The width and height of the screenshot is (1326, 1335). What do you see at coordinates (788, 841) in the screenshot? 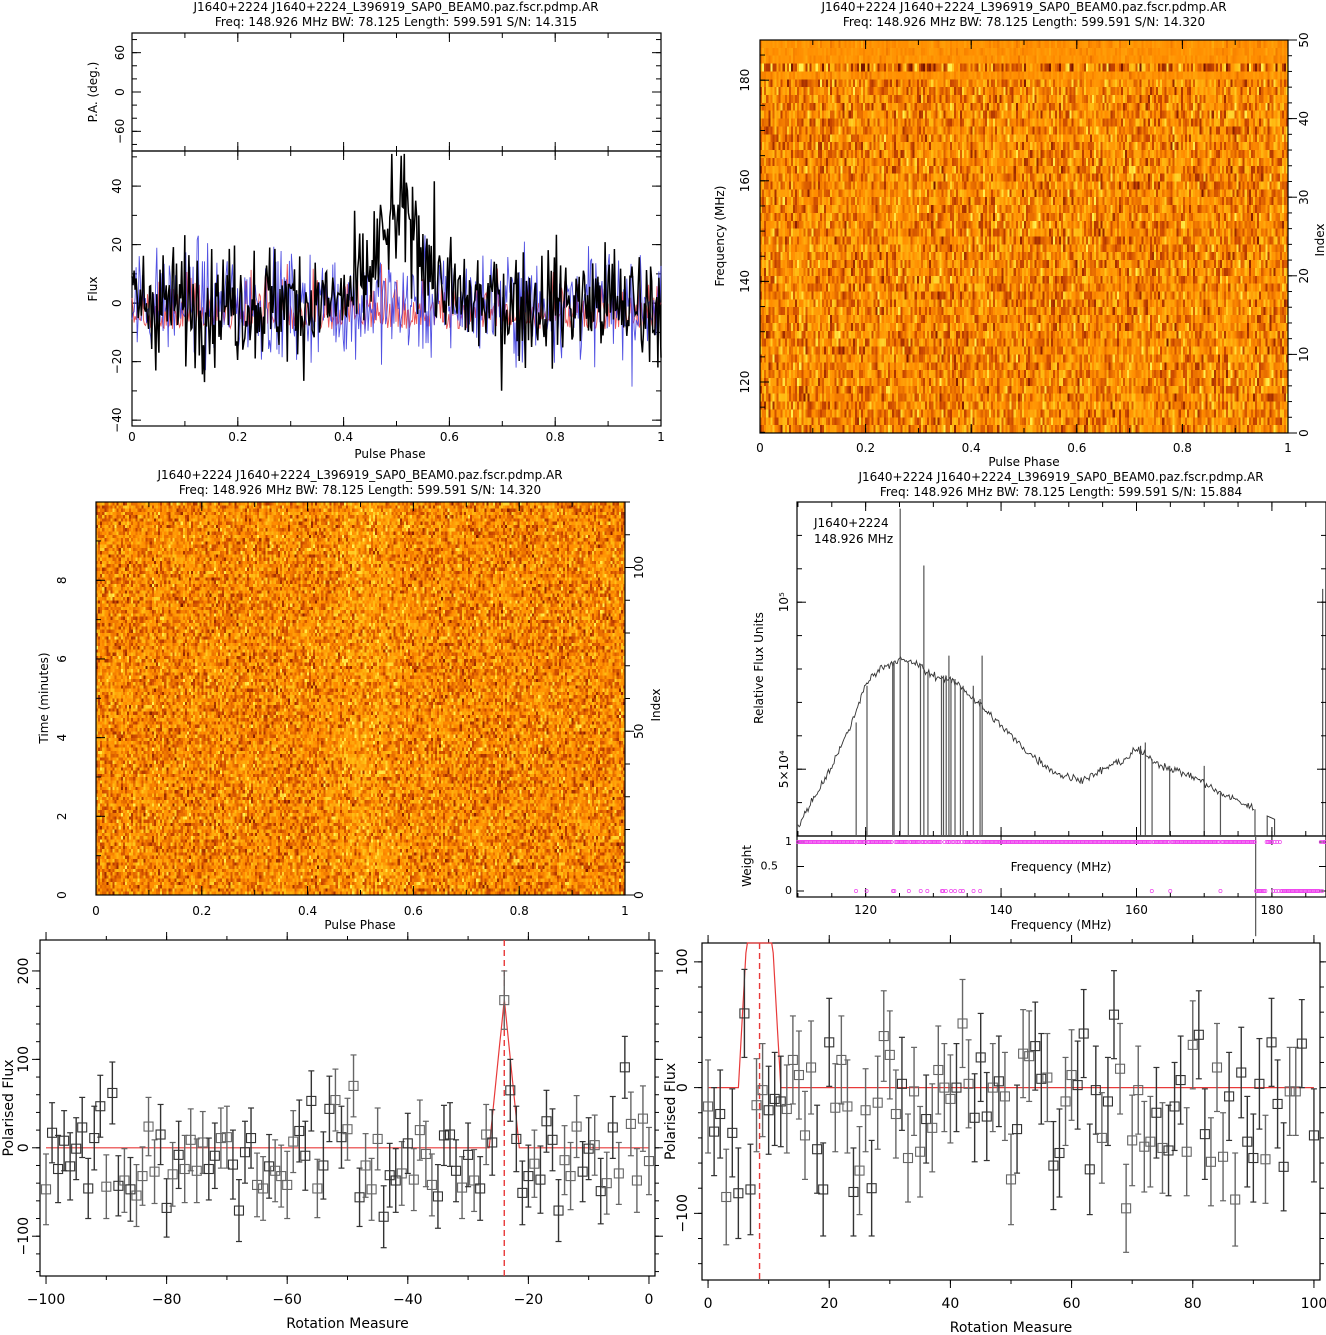
I see `weight-y-tick-label: 1` at bounding box center [788, 841].